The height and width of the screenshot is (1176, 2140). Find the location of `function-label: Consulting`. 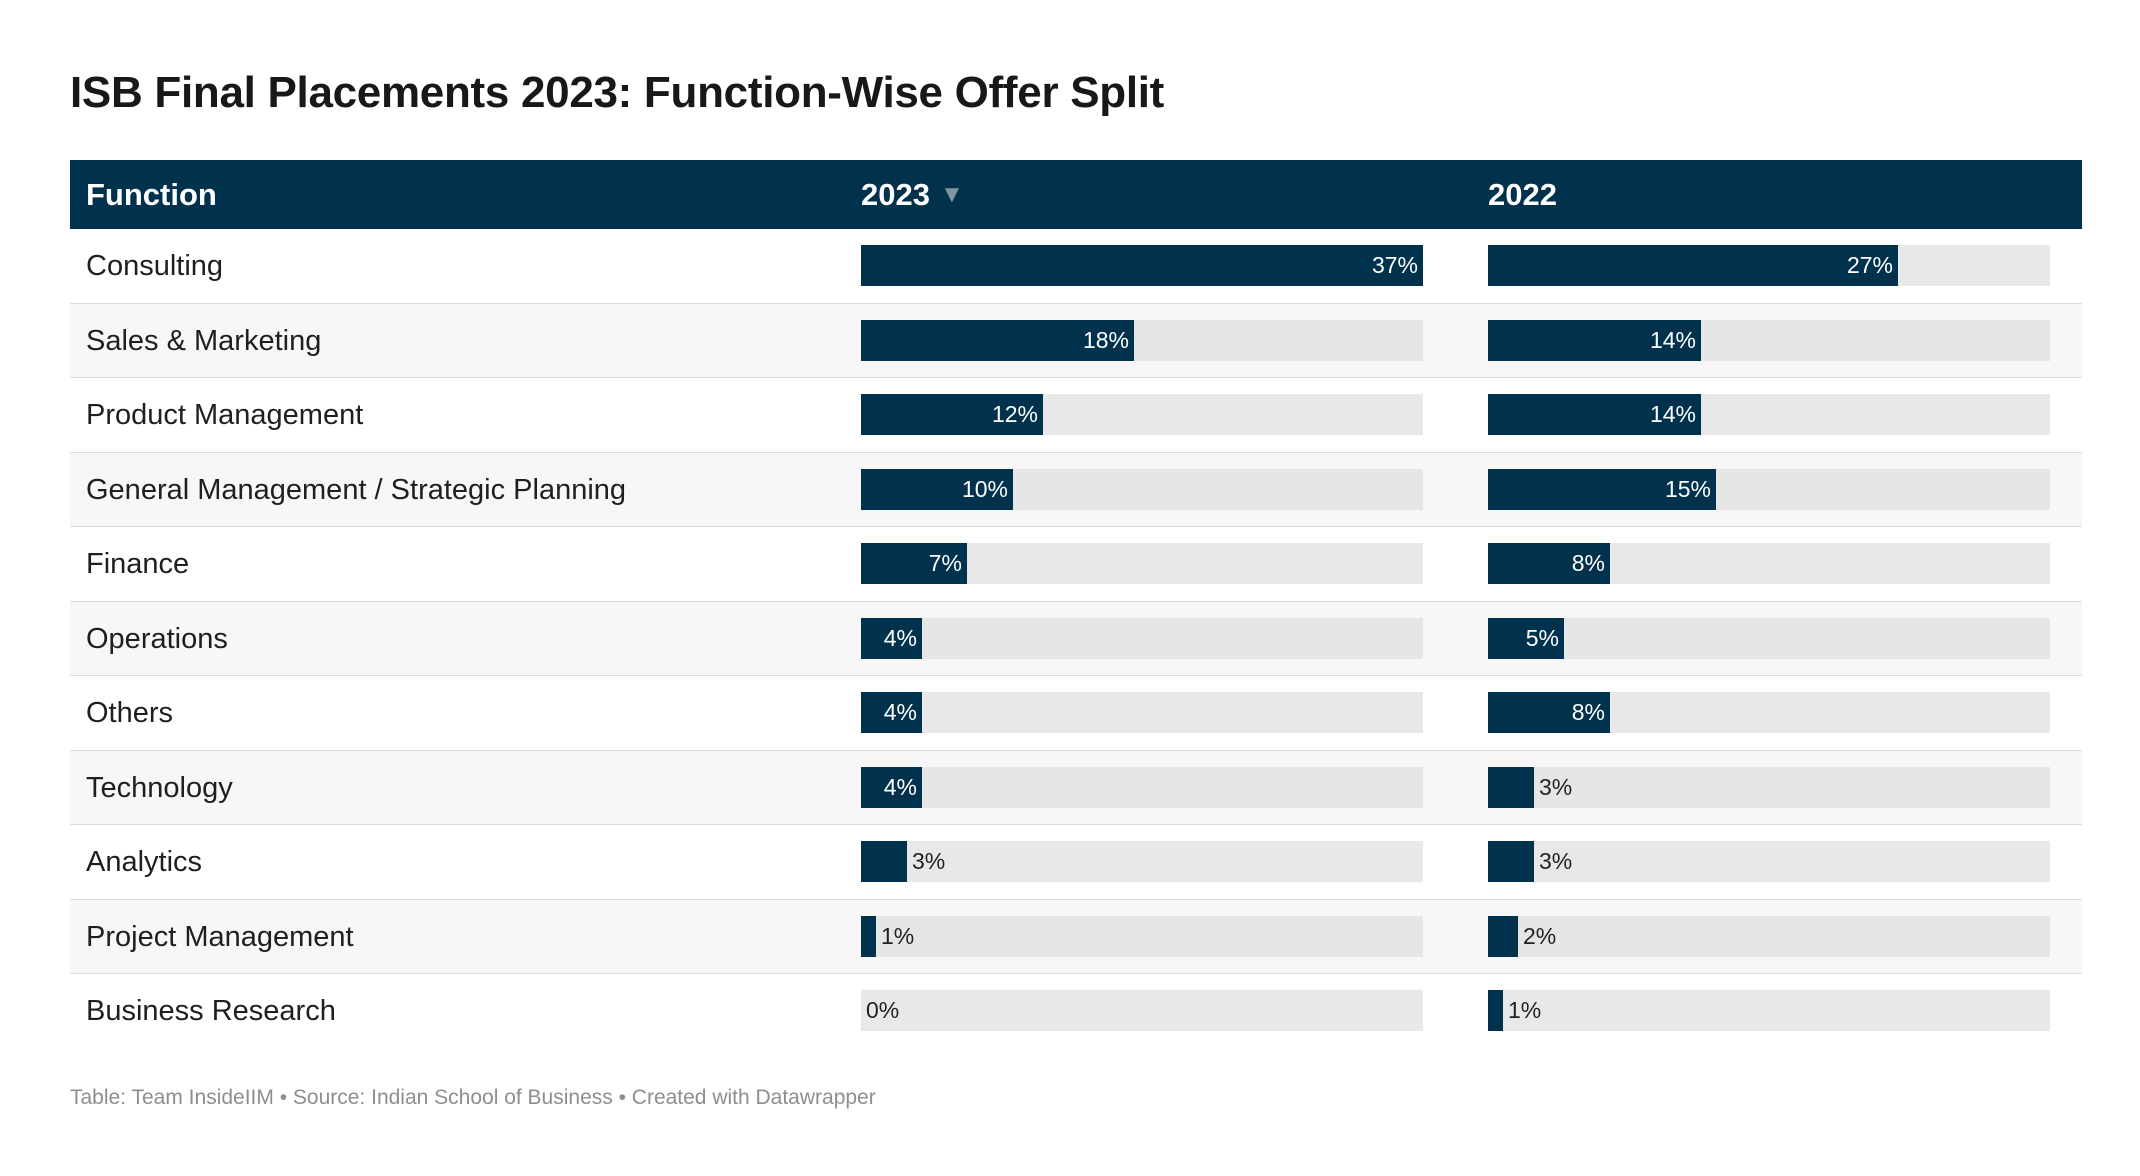

function-label: Consulting is located at coordinates (155, 266).